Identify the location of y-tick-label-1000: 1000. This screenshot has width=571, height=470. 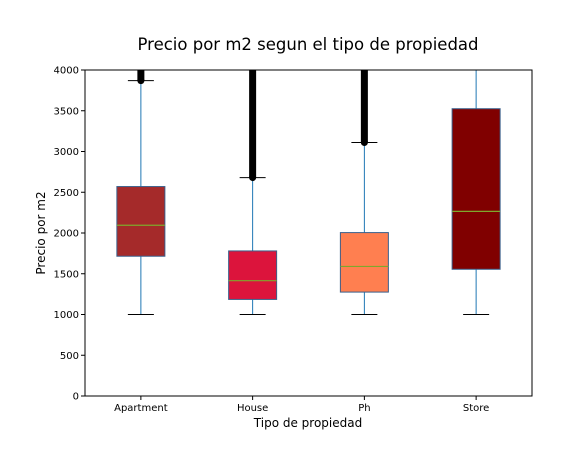
(66, 315).